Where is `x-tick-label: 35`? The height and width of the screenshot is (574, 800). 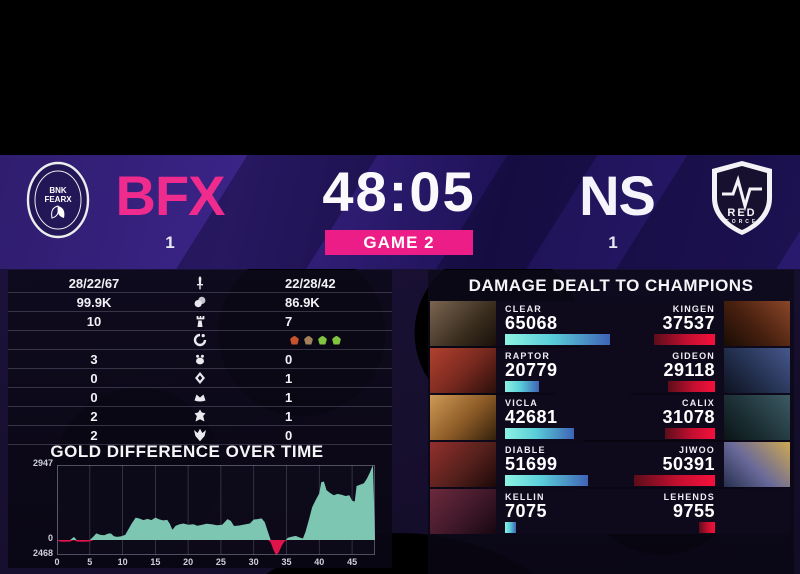
x-tick-label: 35 is located at coordinates (286, 562).